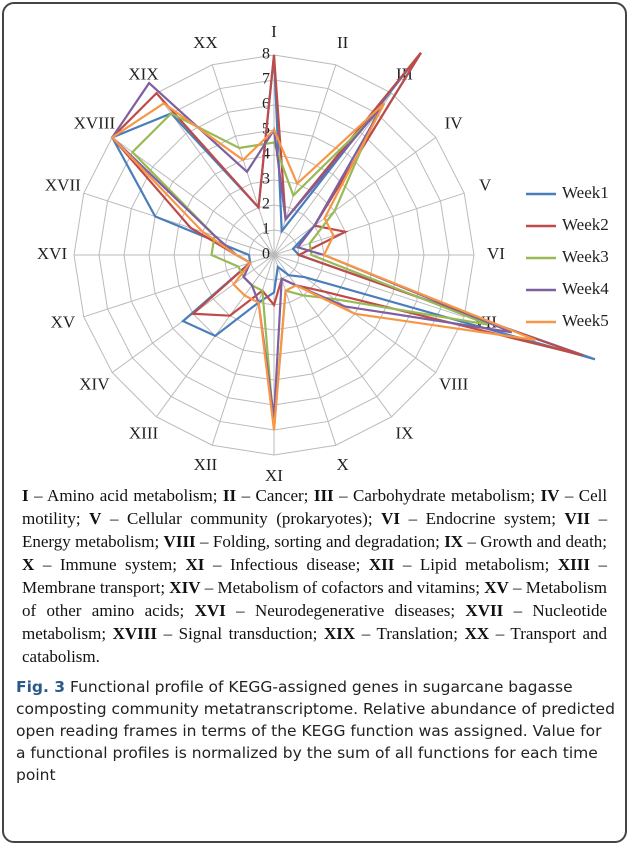 The width and height of the screenshot is (629, 845). Describe the element at coordinates (266, 254) in the screenshot. I see `r-tick-label: 0` at that location.